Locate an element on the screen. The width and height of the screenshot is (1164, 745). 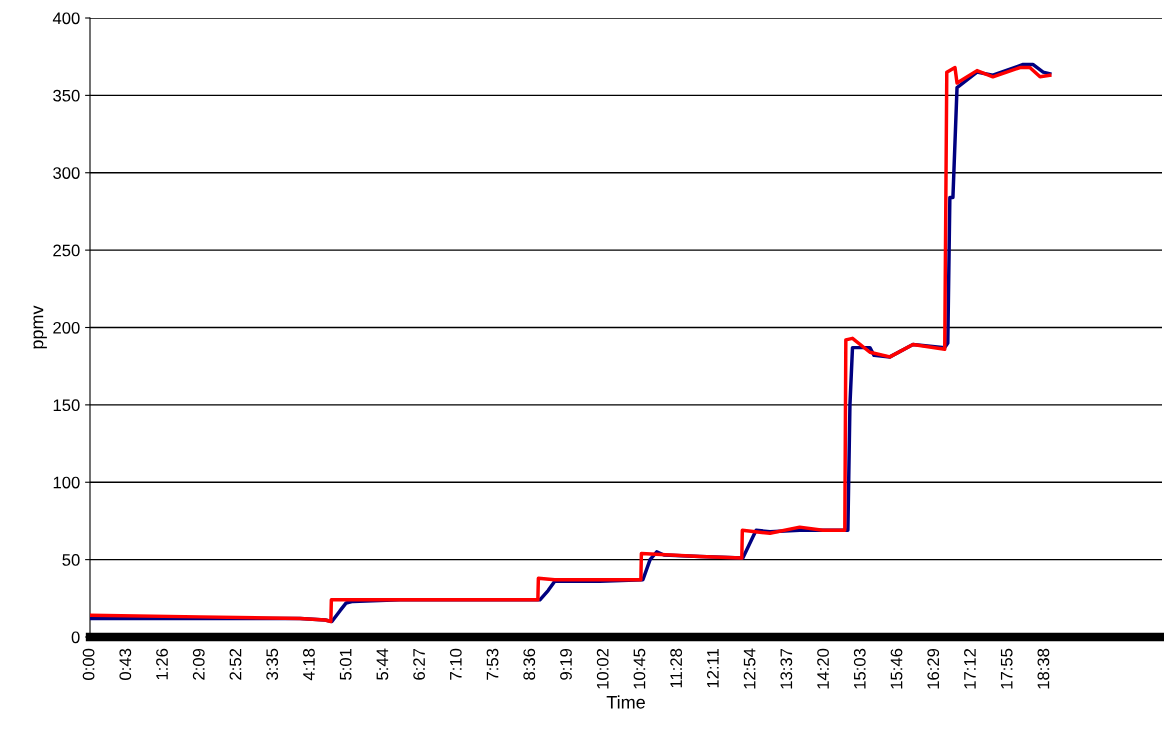
x-tick-label: 2:09 is located at coordinates (198, 664).